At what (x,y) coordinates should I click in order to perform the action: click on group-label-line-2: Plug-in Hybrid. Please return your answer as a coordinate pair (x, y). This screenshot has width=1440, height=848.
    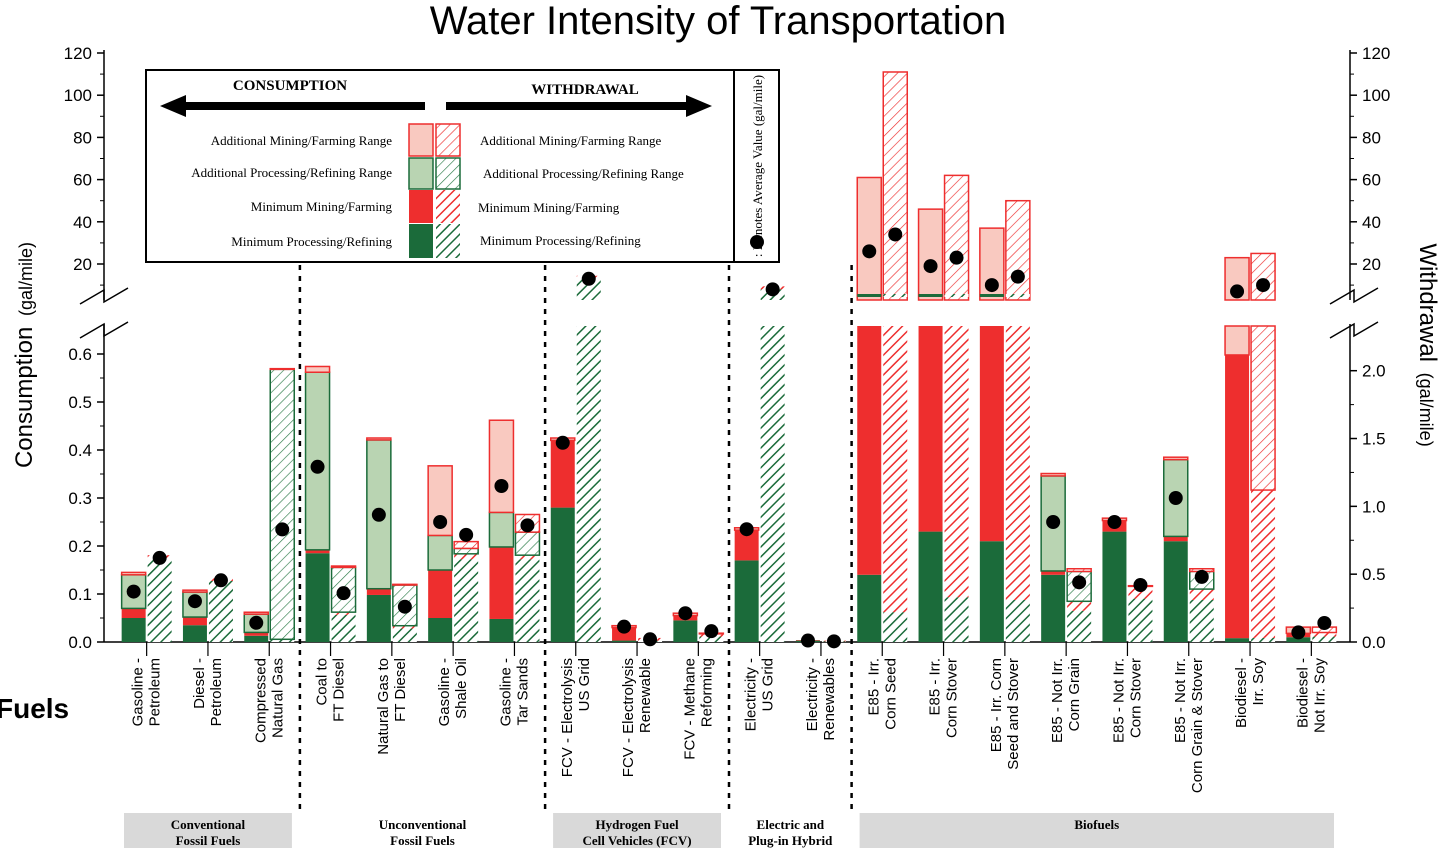
    Looking at the image, I should click on (790, 840).